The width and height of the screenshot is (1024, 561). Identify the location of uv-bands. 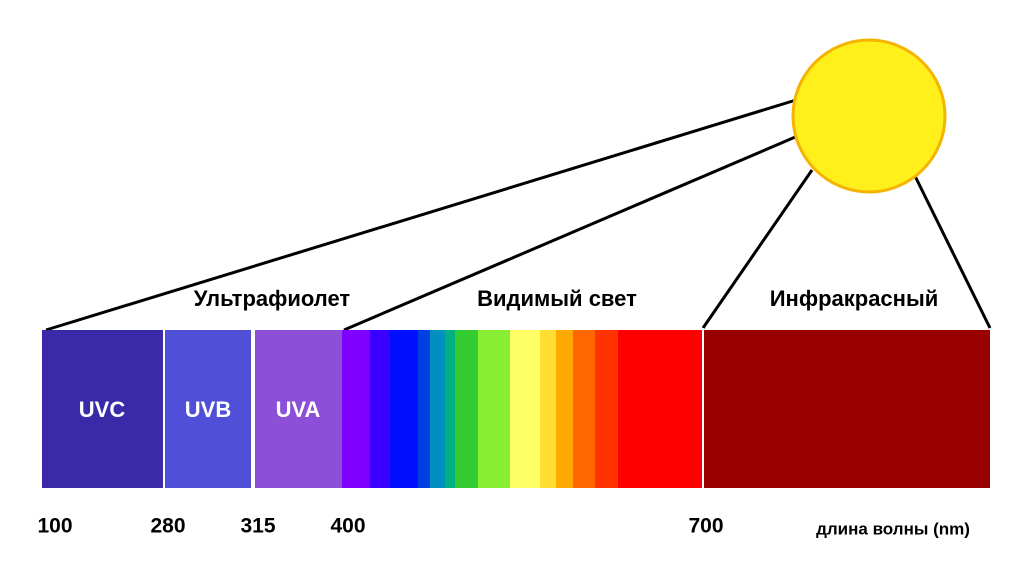
(192, 409).